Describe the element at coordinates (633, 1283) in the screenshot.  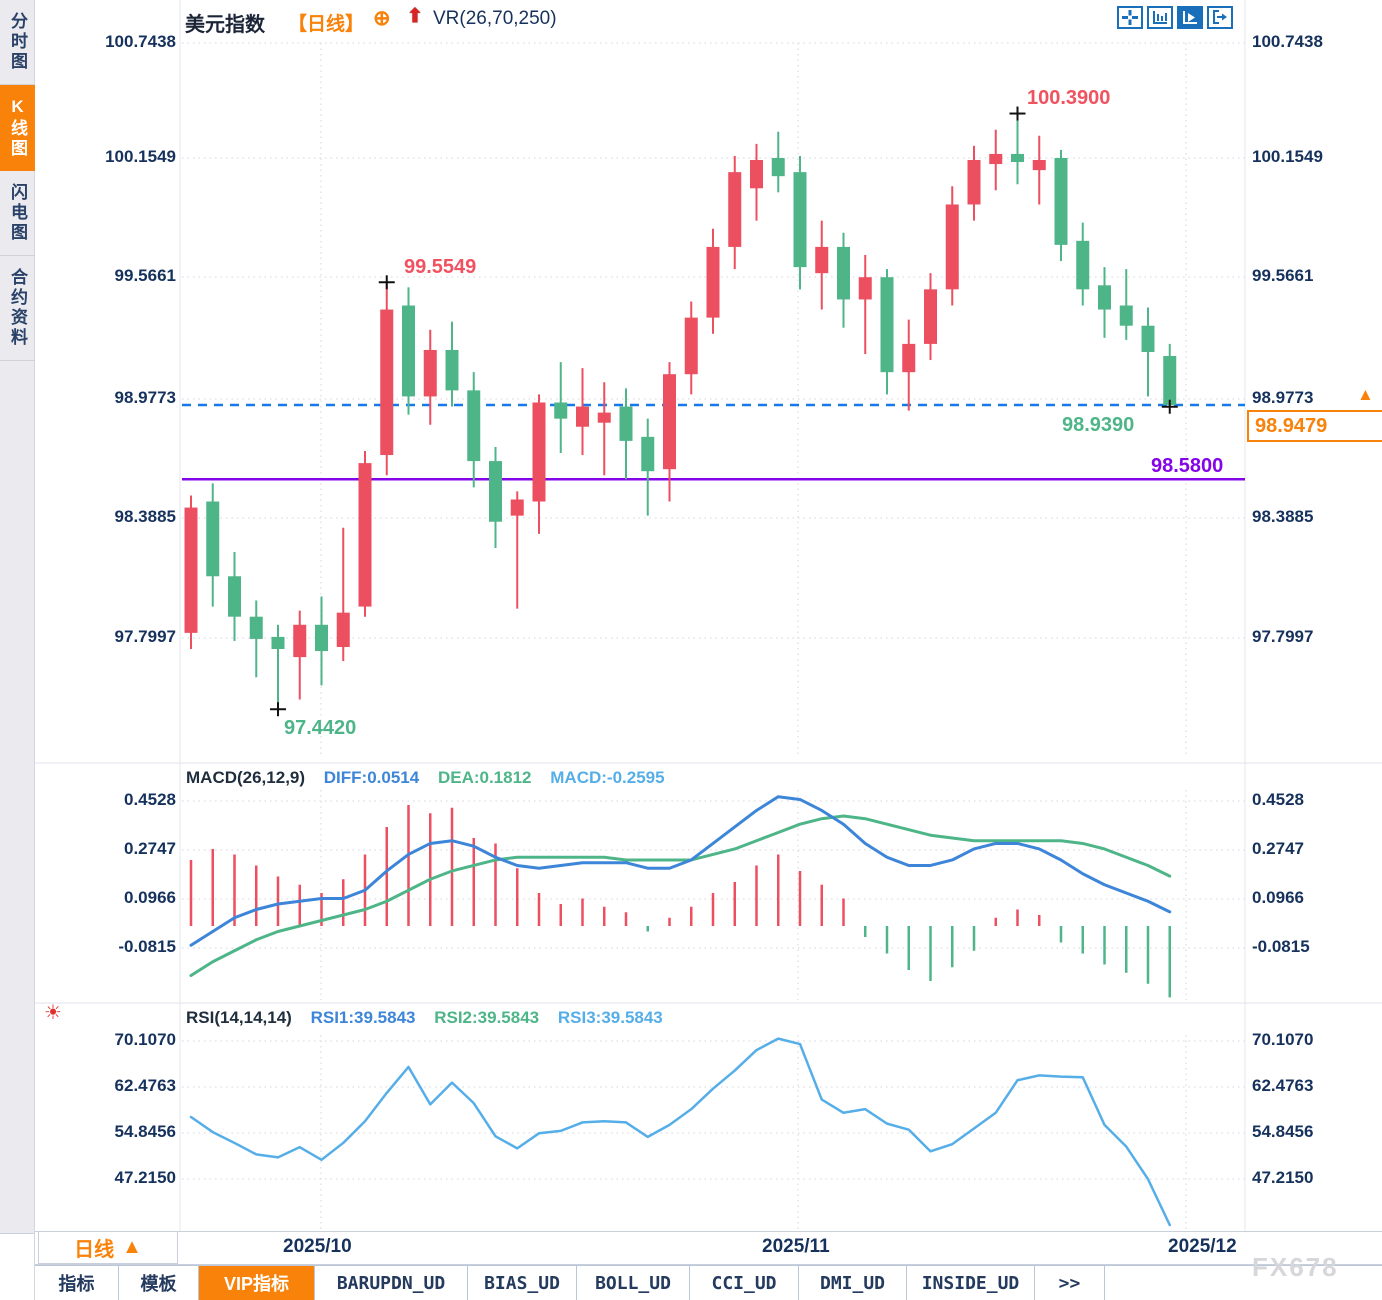
I see `bottom-tab-BOLL_UD: BOLL_UD` at that location.